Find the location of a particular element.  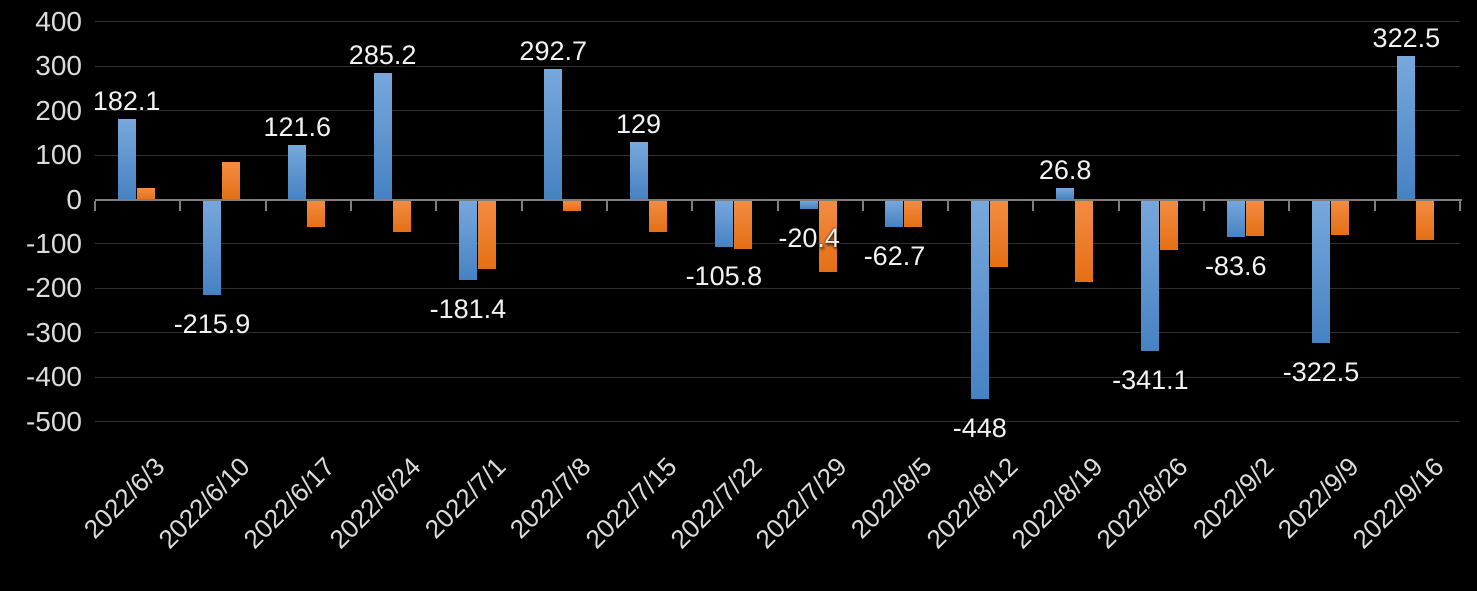

y-axis-label: 400 is located at coordinates (58, 21).